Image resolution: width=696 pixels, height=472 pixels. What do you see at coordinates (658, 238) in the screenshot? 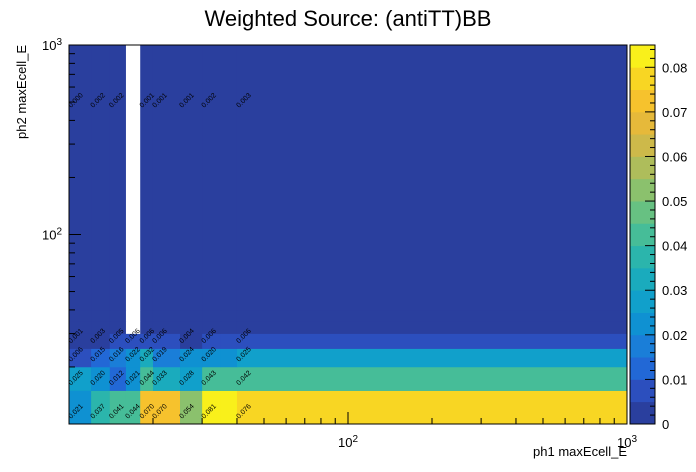
I see `colorbar: 0 0.01 0.02 0.03 0.04 0.05 0.06 0.07 0.08` at bounding box center [658, 238].